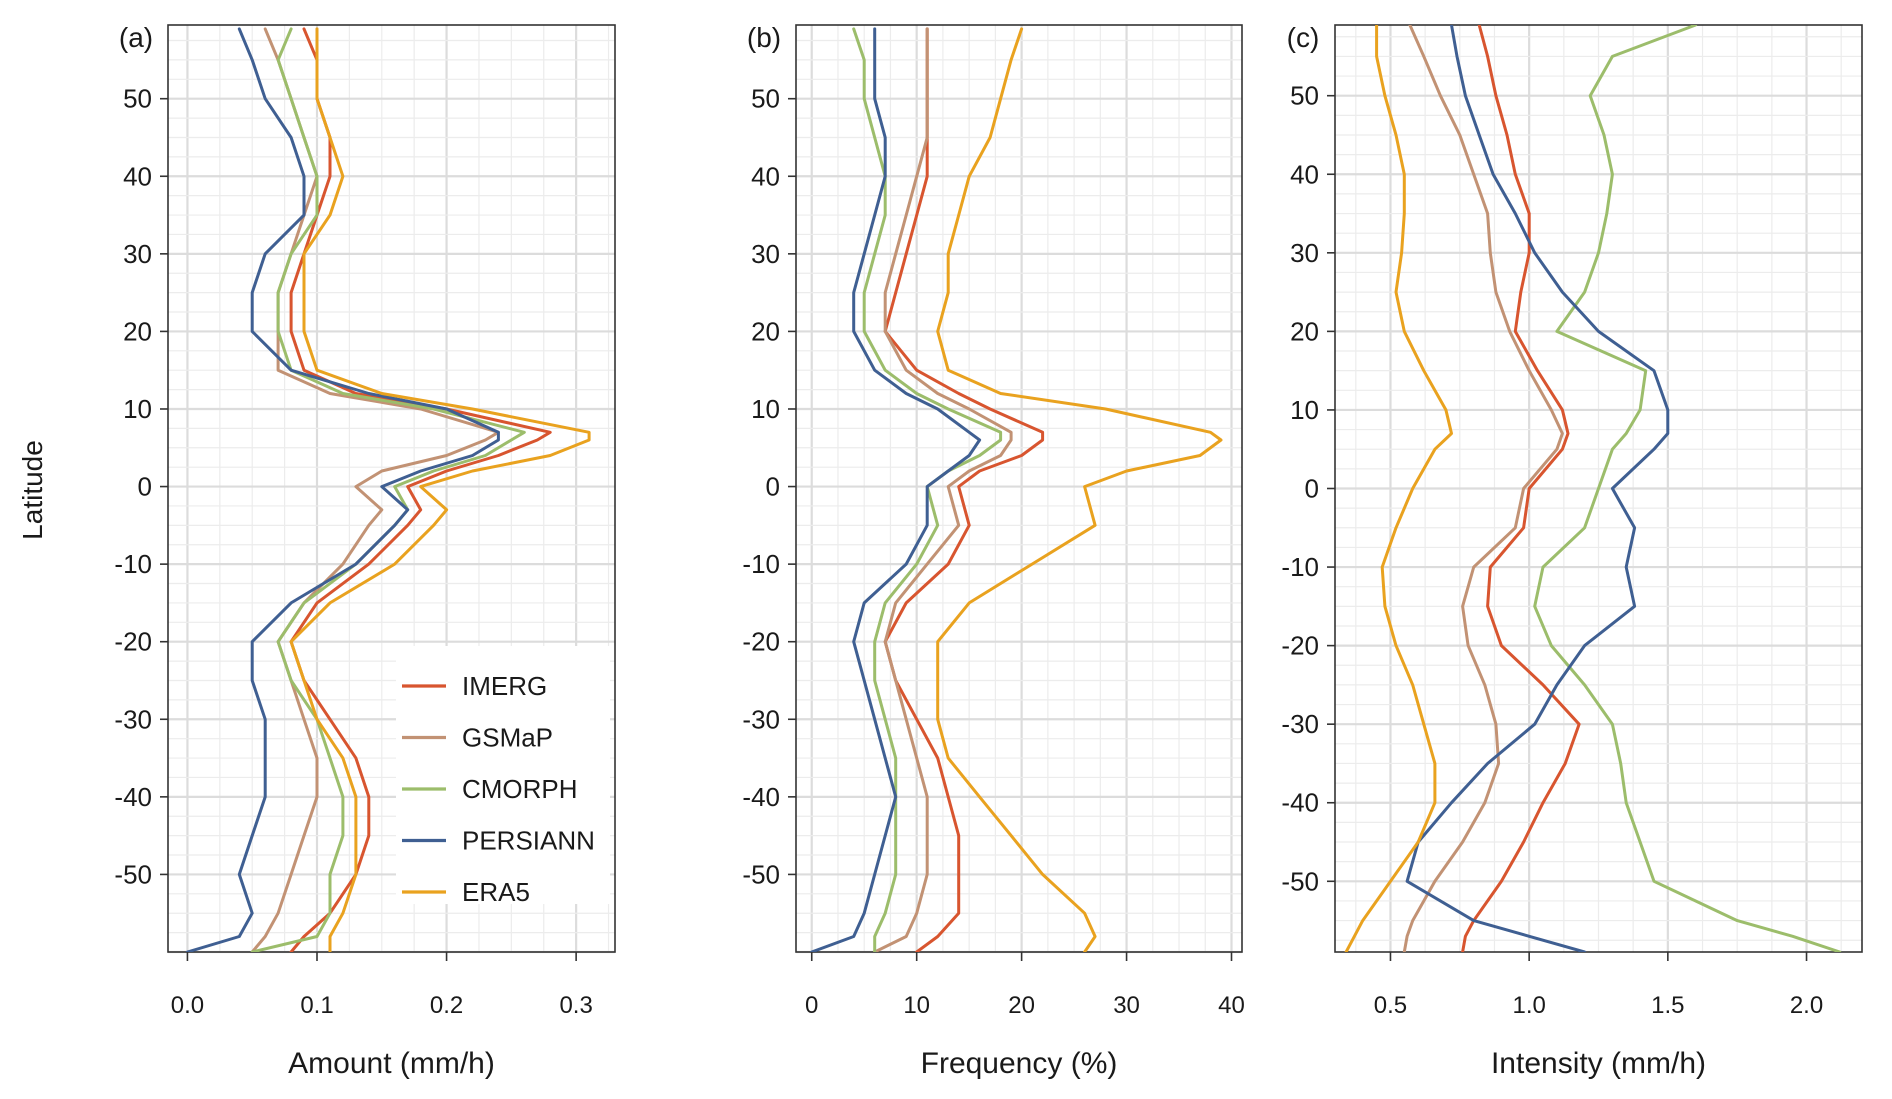 The image size is (1892, 1099). Describe the element at coordinates (1390, 1005) in the screenshot. I see `x-tick-label: 0.5` at that location.